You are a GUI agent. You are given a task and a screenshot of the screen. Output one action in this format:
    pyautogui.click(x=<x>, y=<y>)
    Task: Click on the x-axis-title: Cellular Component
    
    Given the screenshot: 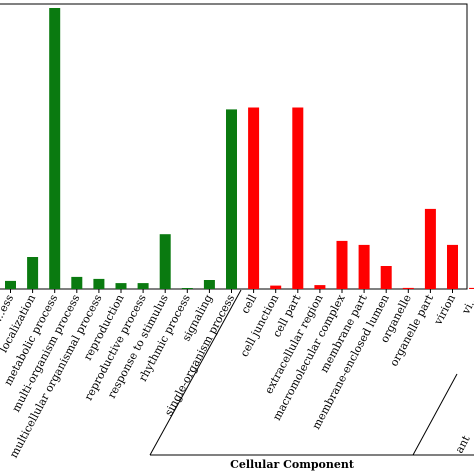 What is the action you would take?
    pyautogui.click(x=292, y=464)
    